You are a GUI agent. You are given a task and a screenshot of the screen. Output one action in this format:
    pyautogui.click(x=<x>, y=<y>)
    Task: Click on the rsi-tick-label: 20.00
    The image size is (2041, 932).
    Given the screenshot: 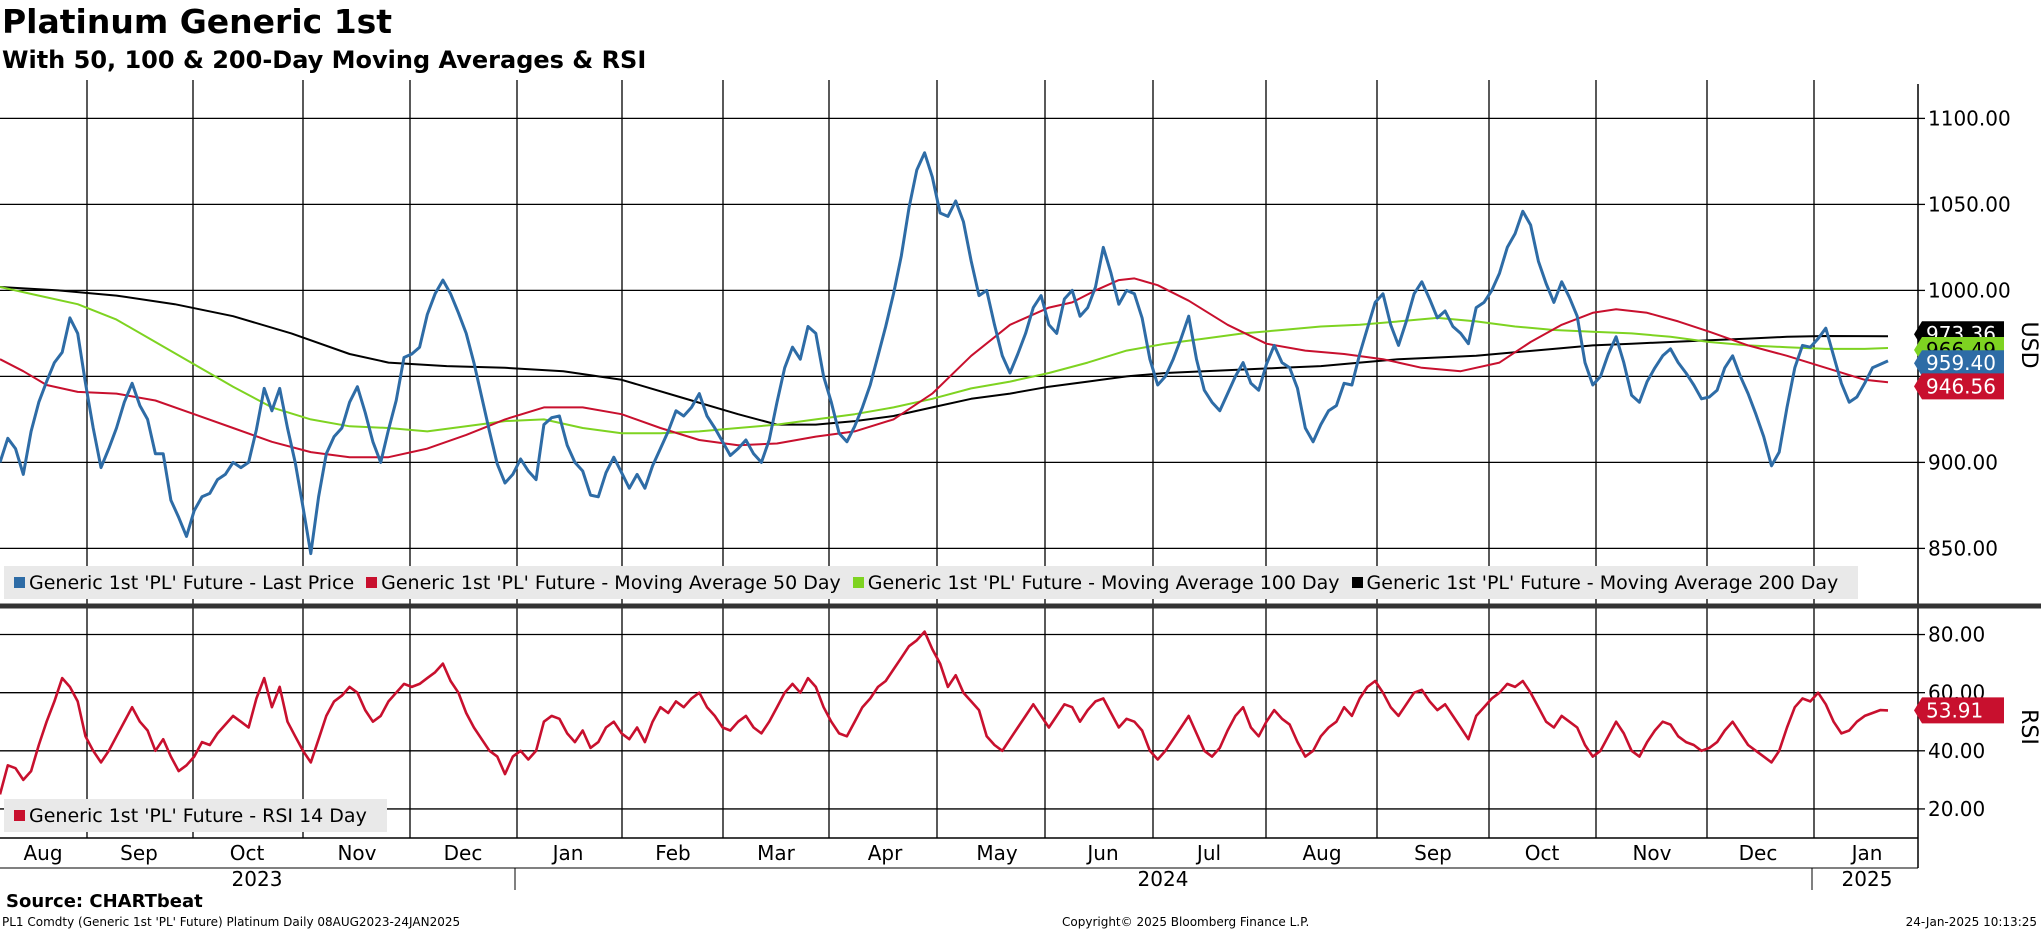 What is the action you would take?
    pyautogui.click(x=1956, y=809)
    